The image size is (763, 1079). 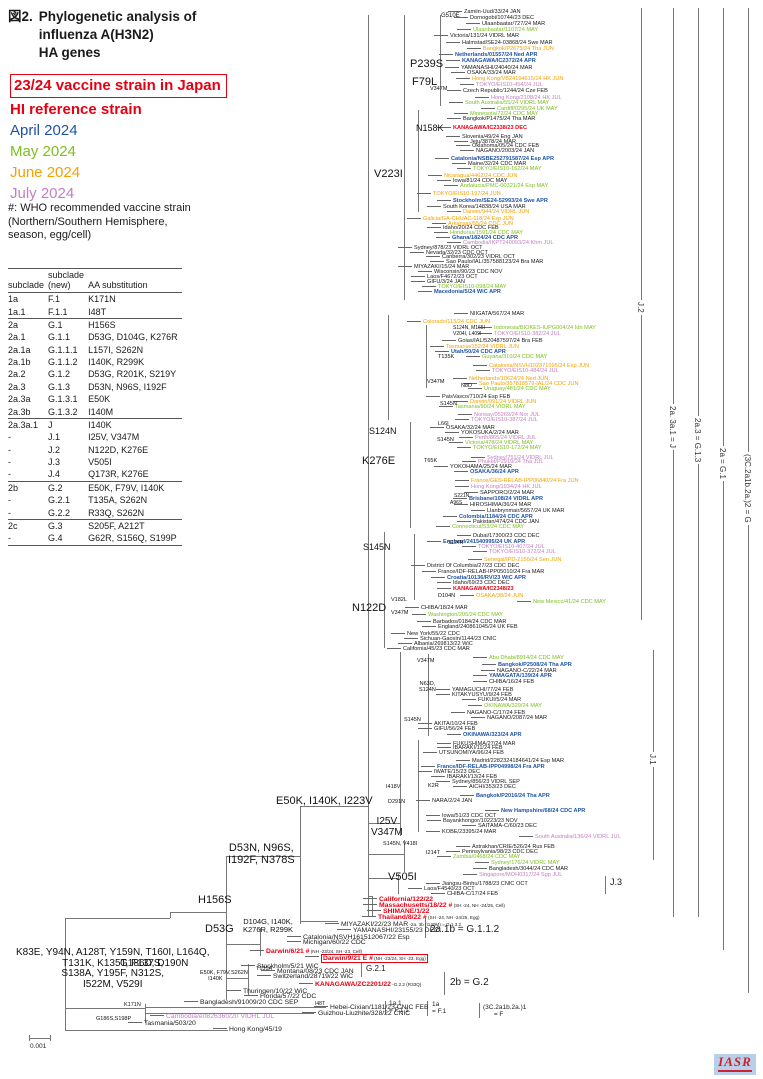 What do you see at coordinates (525, 863) in the screenshot?
I see `leaf-label: Sydney/176/24 VIDRL MAY` at bounding box center [525, 863].